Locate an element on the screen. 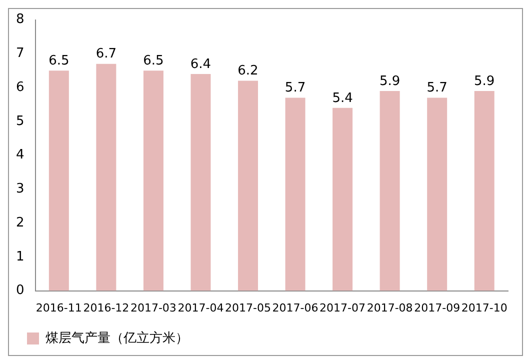 This screenshot has height=364, width=531. legend-label: 煤层气产量（亿立方米） is located at coordinates (117, 338).